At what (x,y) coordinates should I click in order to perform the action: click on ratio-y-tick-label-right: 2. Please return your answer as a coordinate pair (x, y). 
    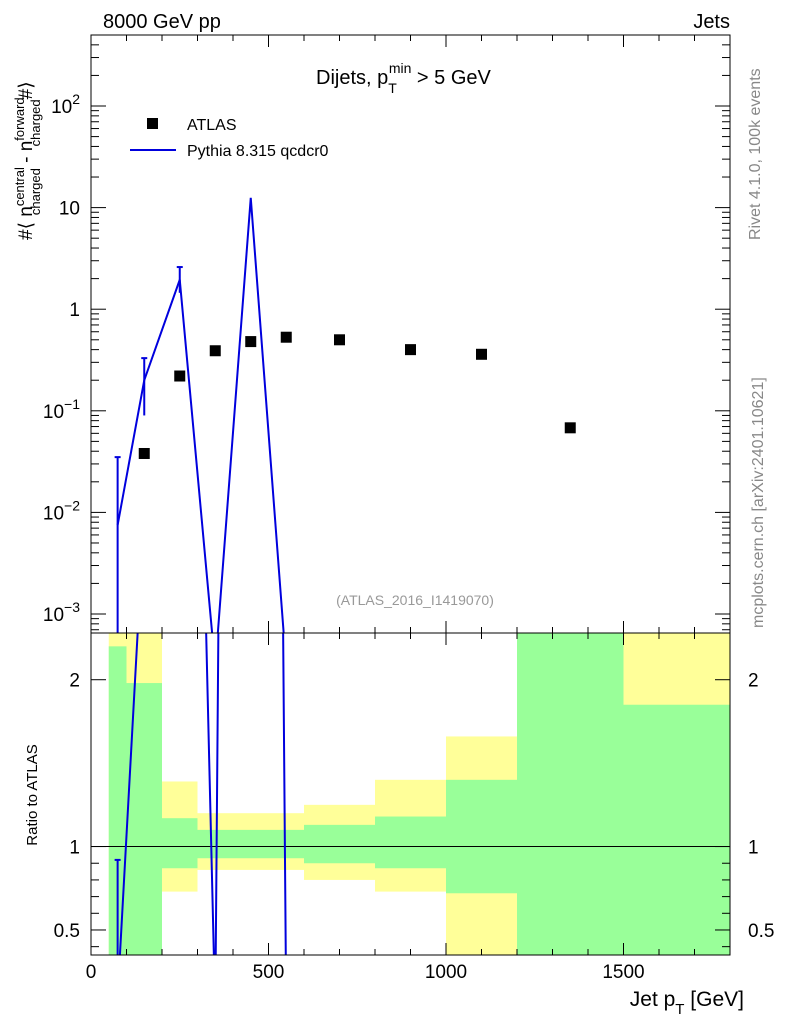
    Looking at the image, I should click on (753, 681).